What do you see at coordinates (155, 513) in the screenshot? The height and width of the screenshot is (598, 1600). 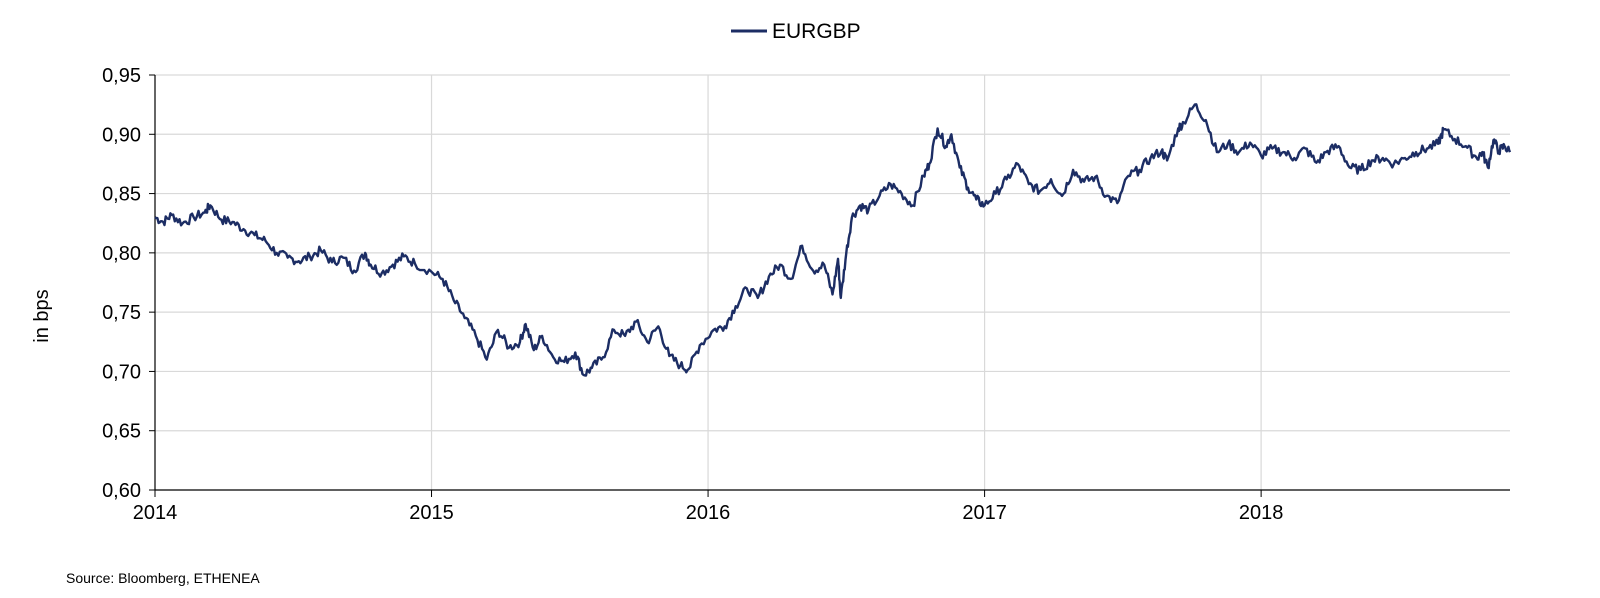 I see `x-tick-label: 2014` at bounding box center [155, 513].